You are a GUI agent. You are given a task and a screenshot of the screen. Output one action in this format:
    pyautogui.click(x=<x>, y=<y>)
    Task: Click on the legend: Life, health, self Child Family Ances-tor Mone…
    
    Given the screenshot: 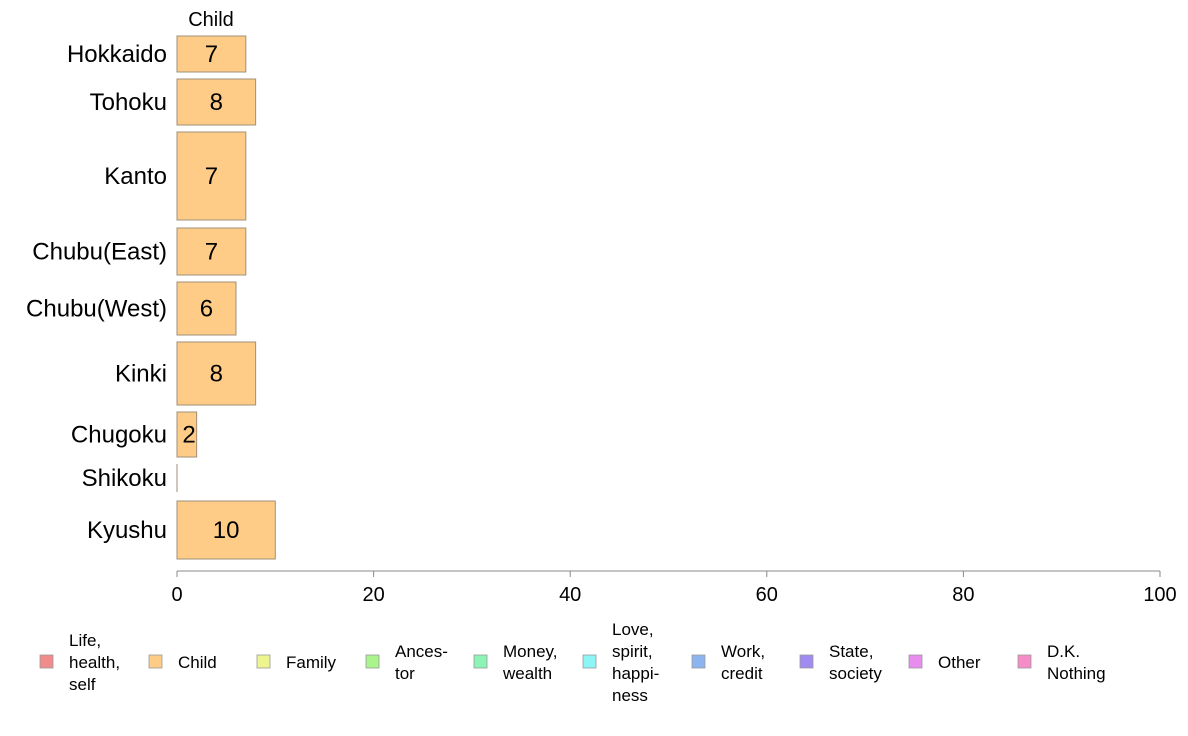 What is the action you would take?
    pyautogui.click(x=572, y=662)
    